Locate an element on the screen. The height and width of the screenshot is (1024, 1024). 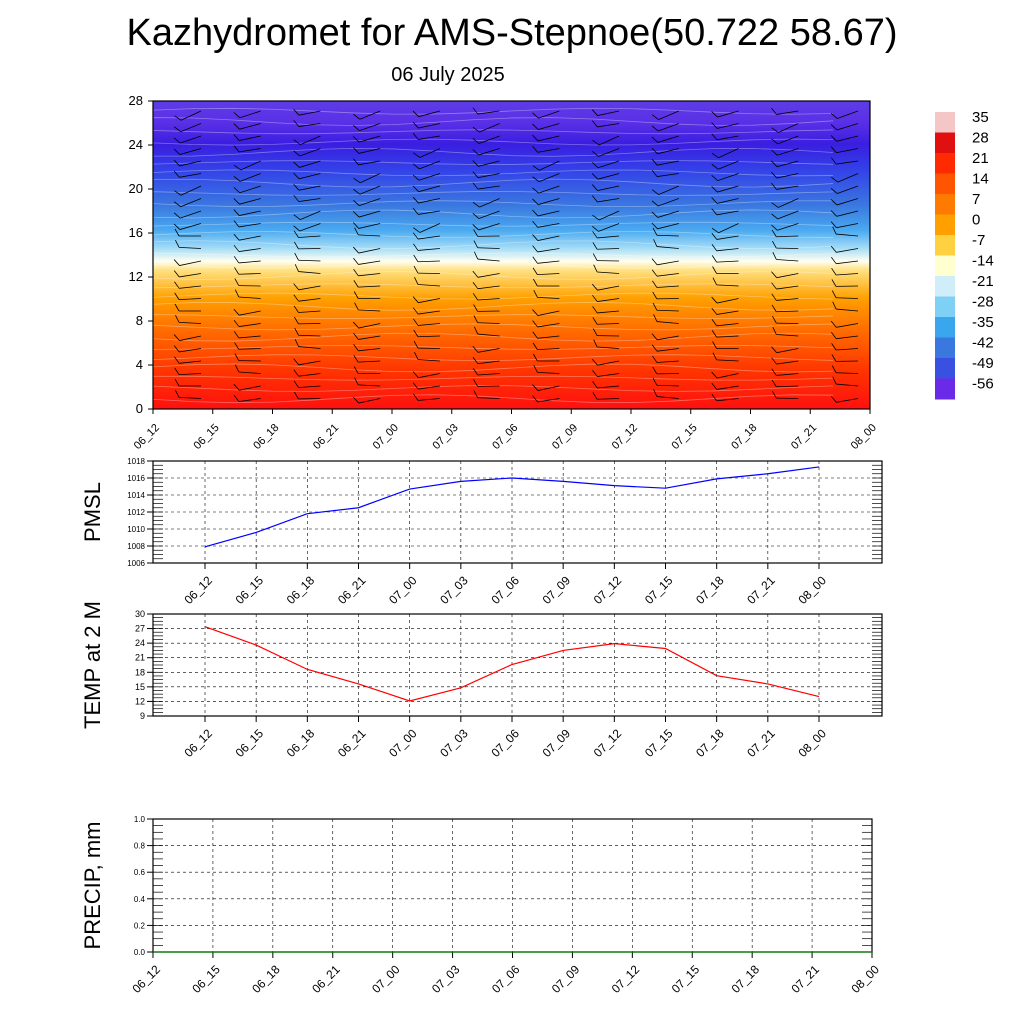
y-tick-label: 12 is located at coordinates (136, 276).